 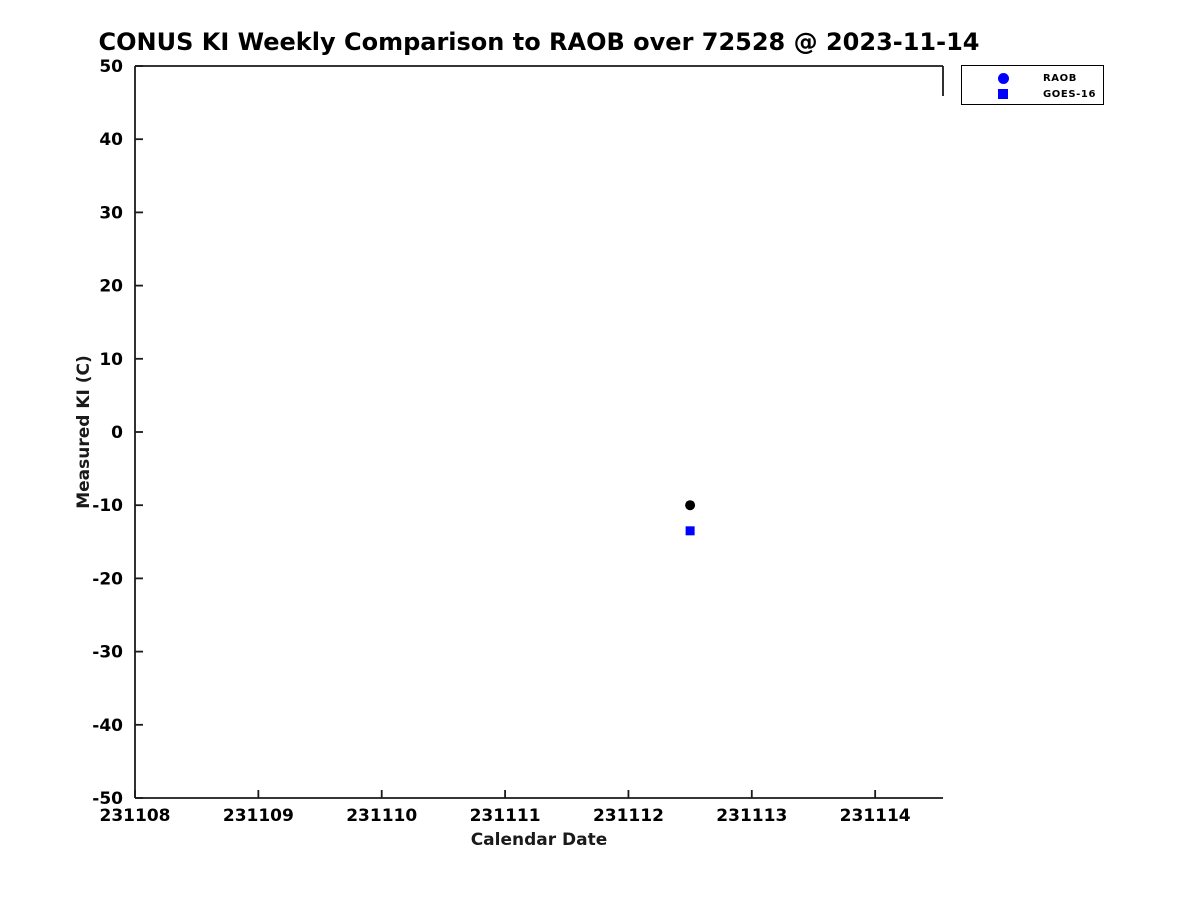 I want to click on y-tick-label: -50, so click(x=107, y=799).